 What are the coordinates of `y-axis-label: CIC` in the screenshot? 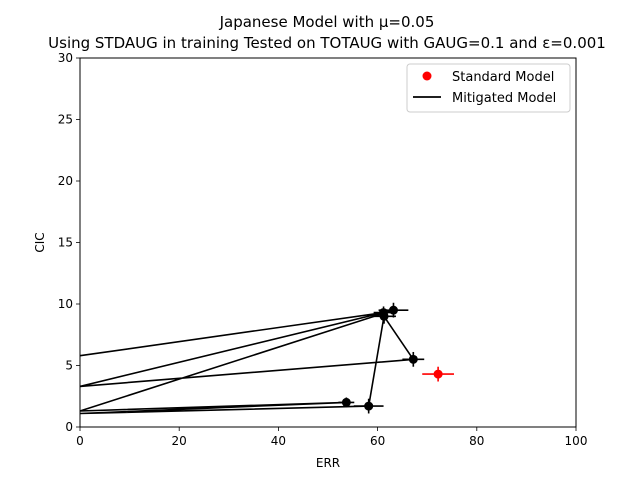 It's located at (40, 242).